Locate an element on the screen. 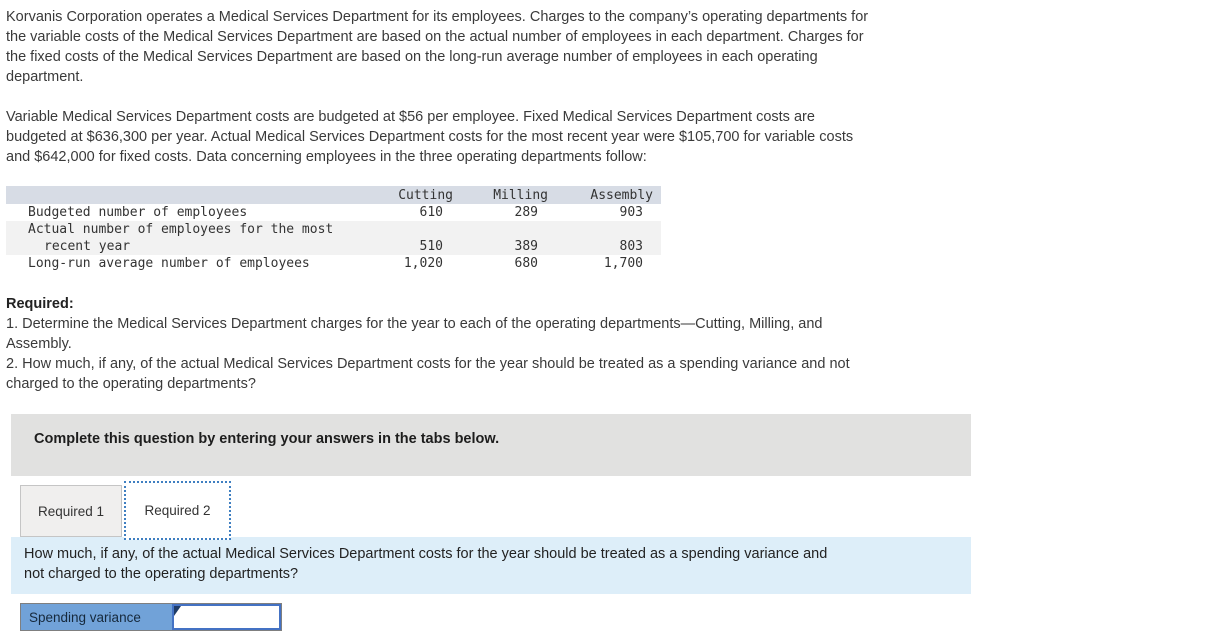 This screenshot has width=1215, height=636. table-row: Budgeted number of employees 610 289 903 is located at coordinates (333, 212).